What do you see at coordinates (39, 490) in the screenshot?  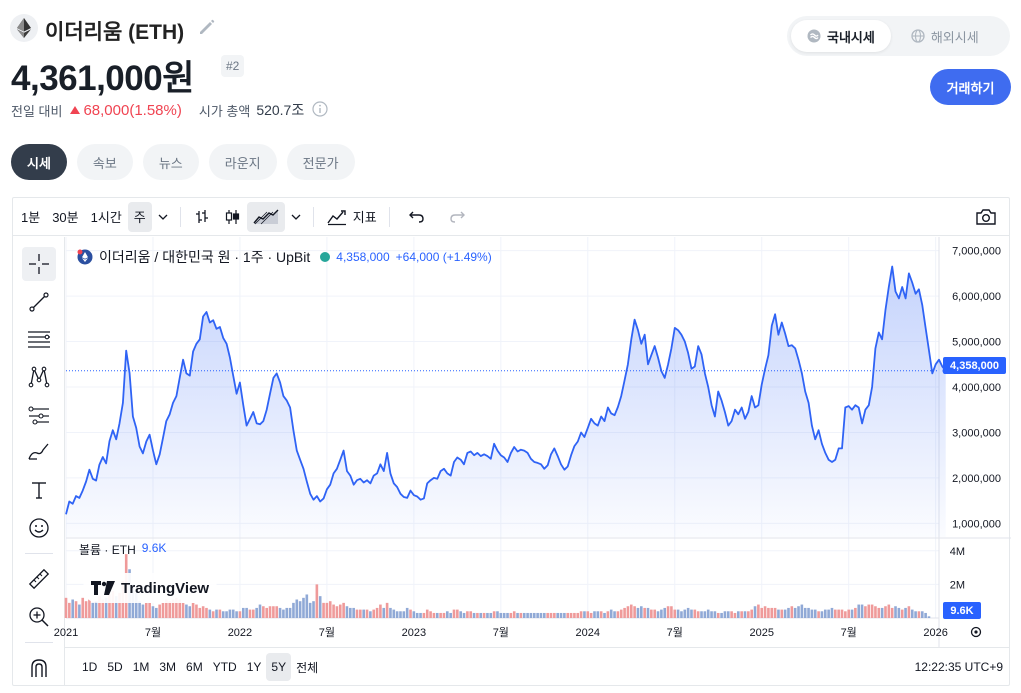 I see `text-tool` at bounding box center [39, 490].